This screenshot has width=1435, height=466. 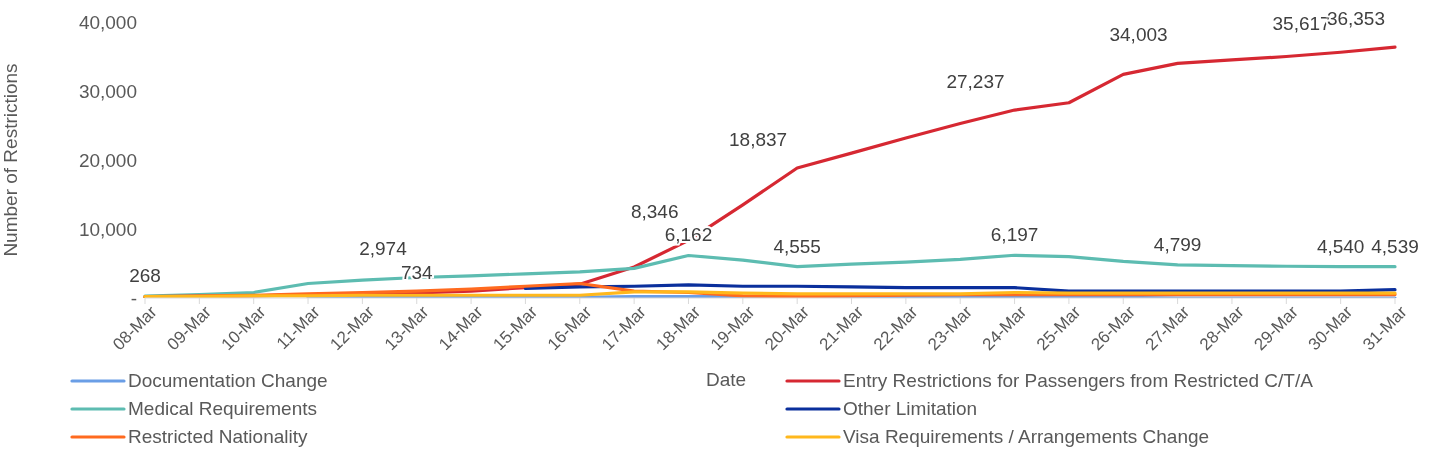 What do you see at coordinates (145, 276) in the screenshot?
I see `data-label: 268` at bounding box center [145, 276].